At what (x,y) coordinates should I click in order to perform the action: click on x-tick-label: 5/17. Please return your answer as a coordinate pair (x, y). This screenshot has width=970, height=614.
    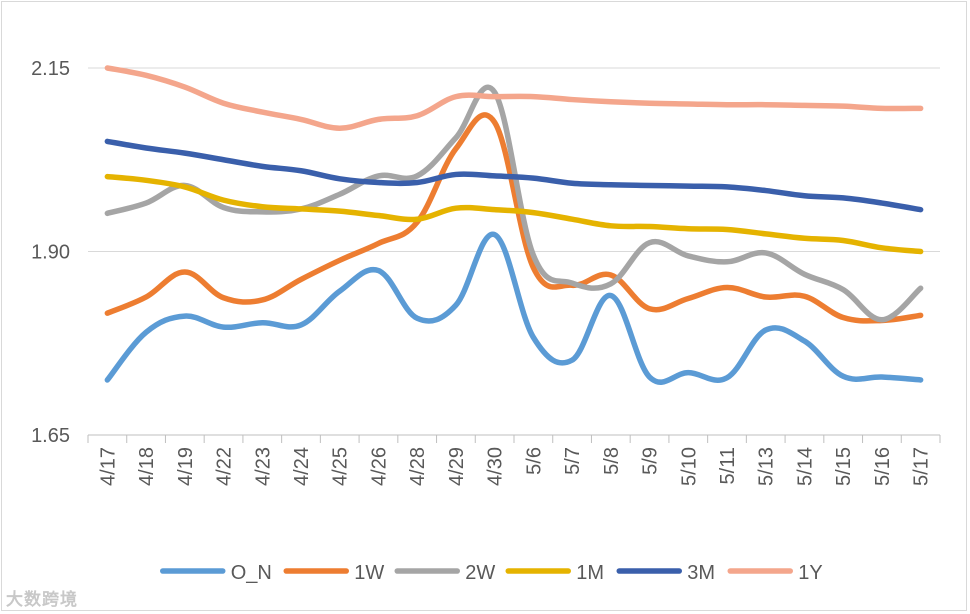
    Looking at the image, I should click on (922, 466).